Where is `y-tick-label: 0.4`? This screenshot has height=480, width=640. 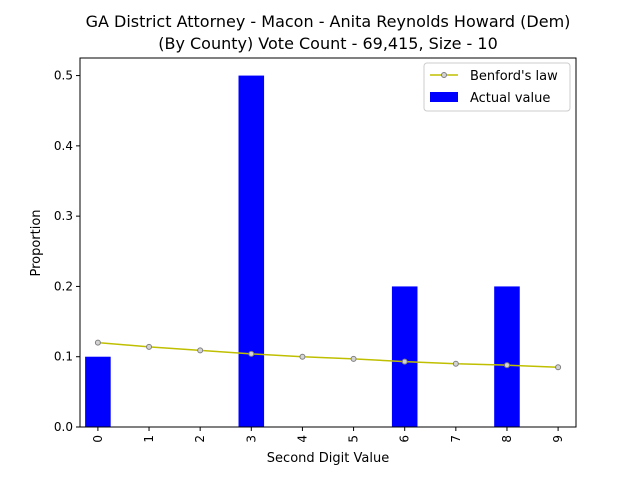
y-tick-label: 0.4 is located at coordinates (63, 146).